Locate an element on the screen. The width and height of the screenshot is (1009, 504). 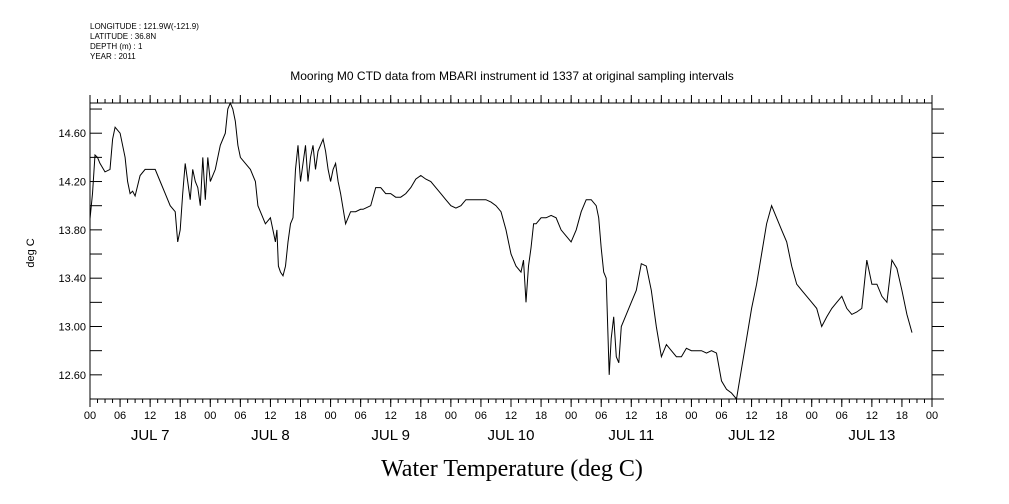
longitude-label: LONGITUDE : 121.9W(-121.9) is located at coordinates (144, 26).